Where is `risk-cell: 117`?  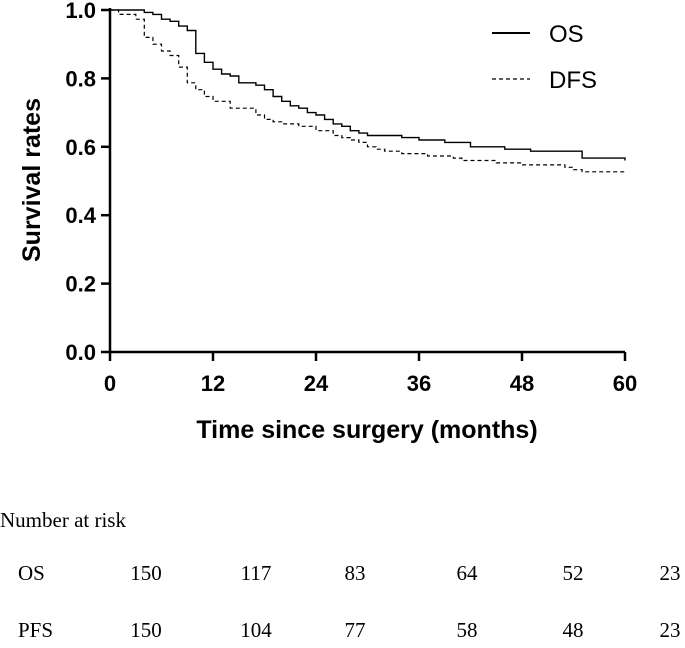
risk-cell: 117 is located at coordinates (256, 573).